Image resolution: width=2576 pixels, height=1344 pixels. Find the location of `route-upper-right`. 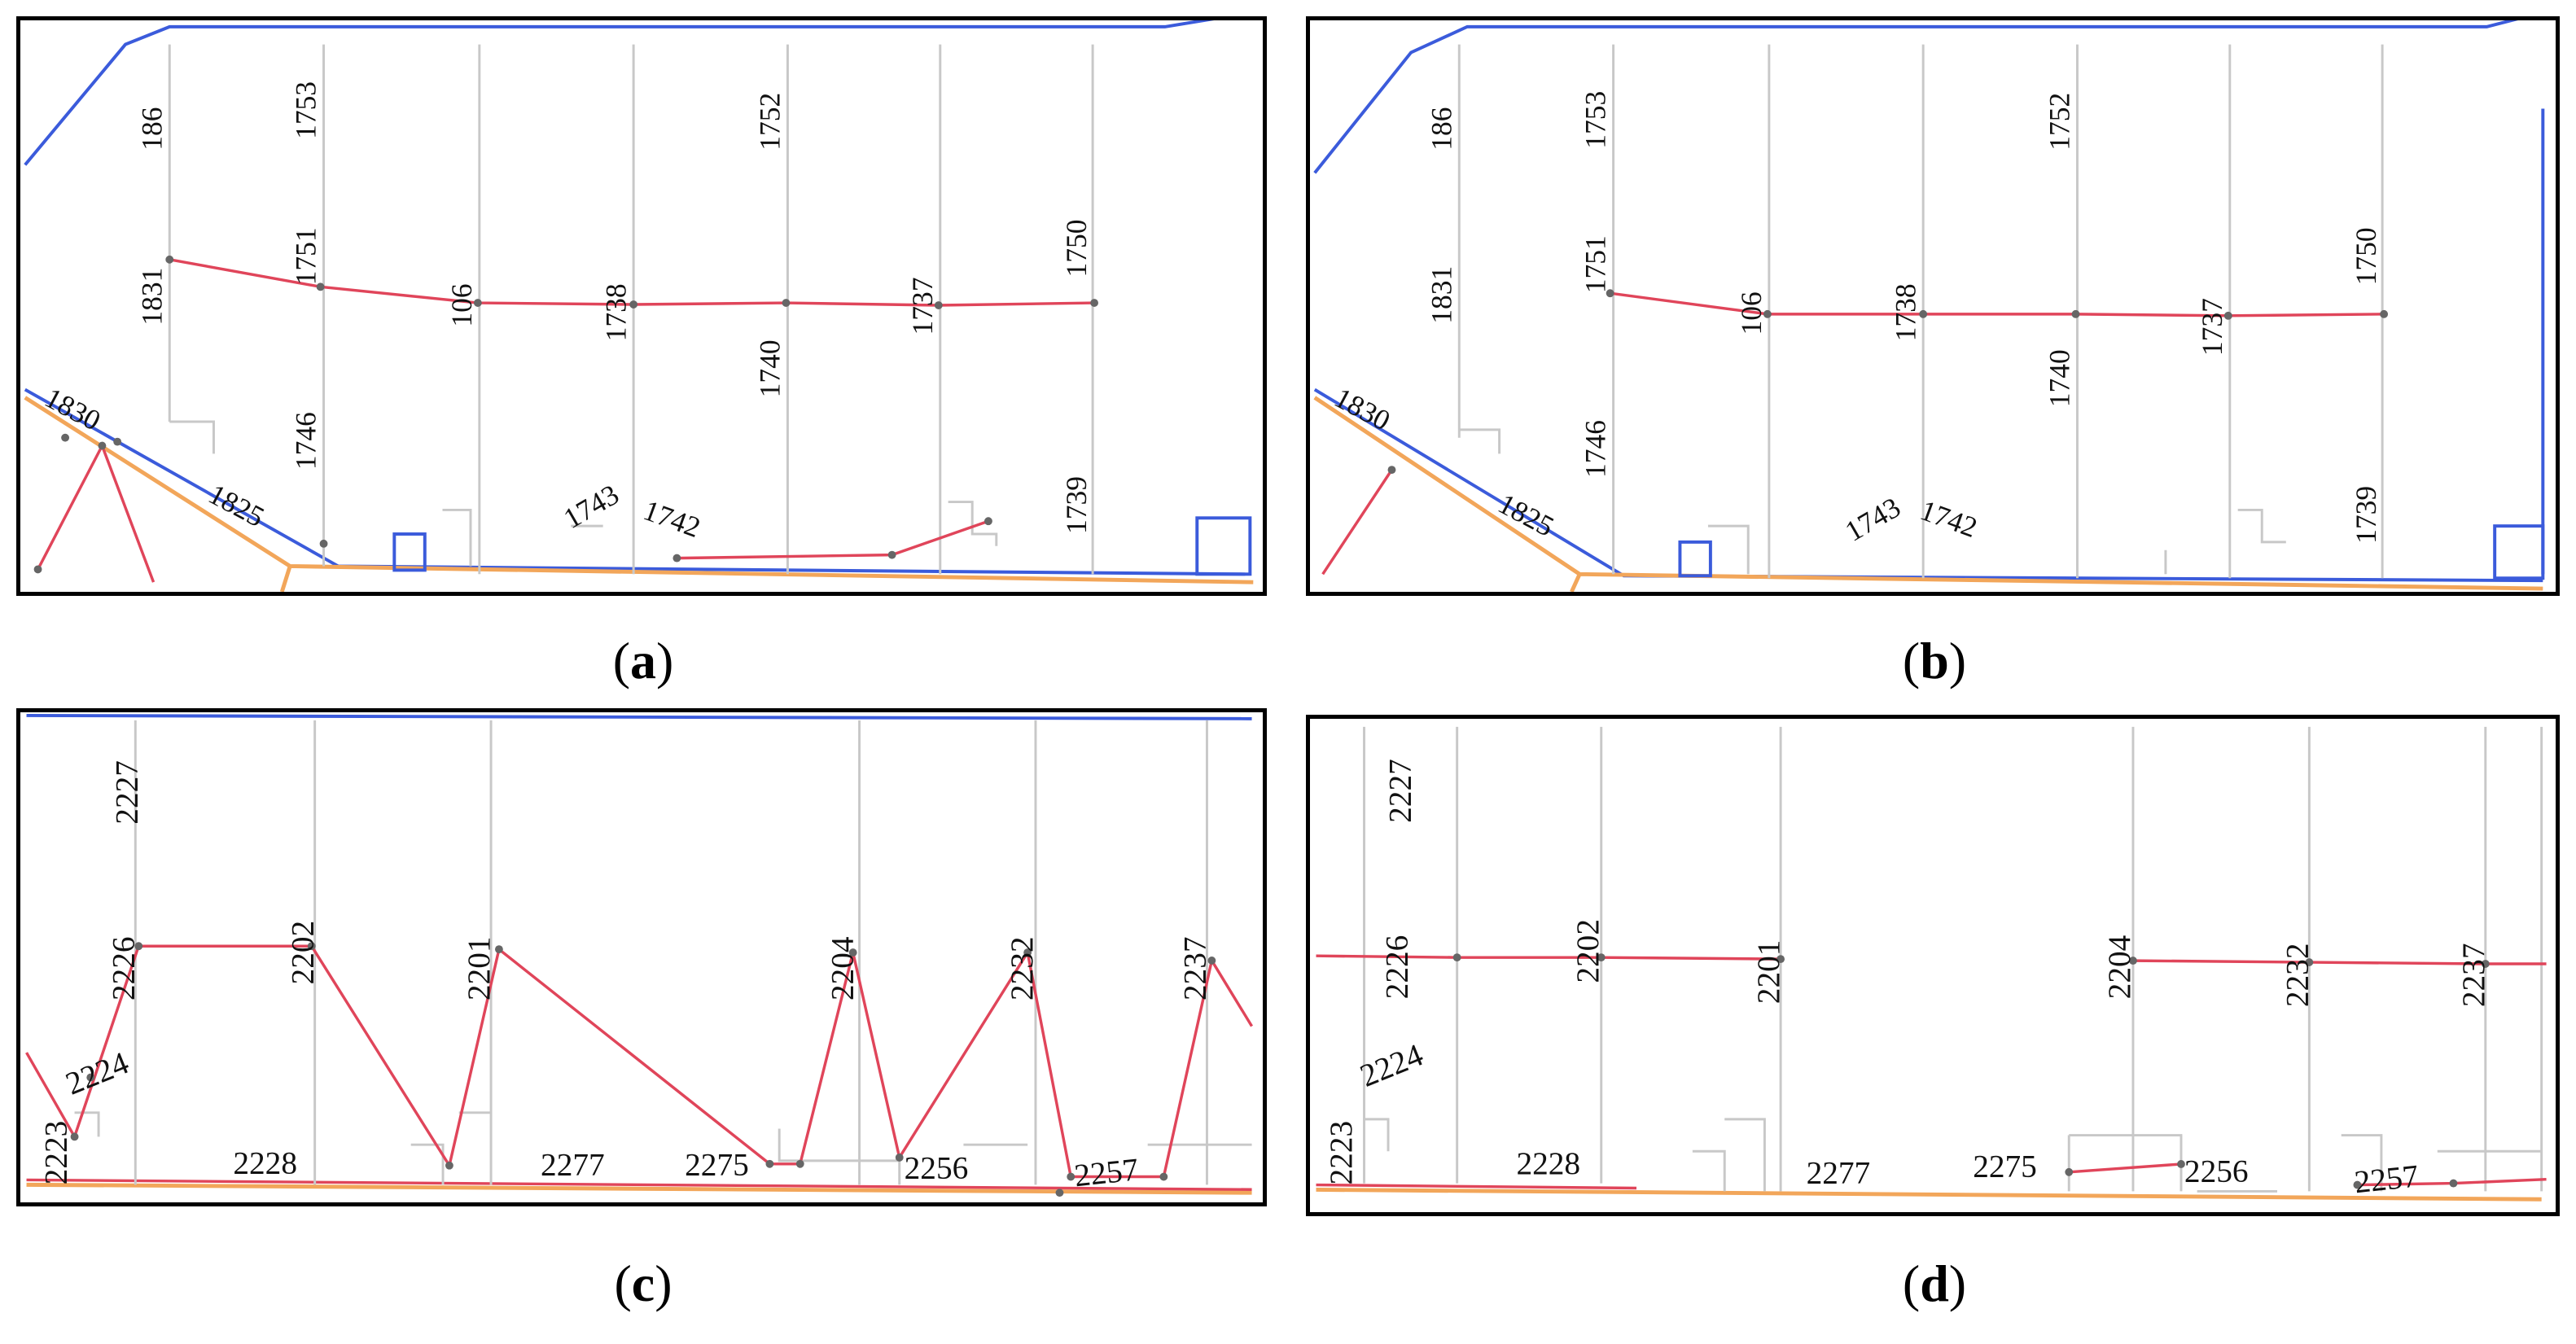

route-upper-right is located at coordinates (2339, 962).